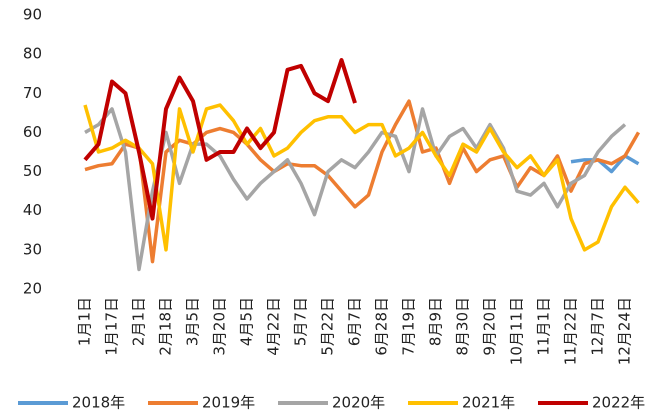  I want to click on x-tick-label: 8月30日, so click(463, 326).